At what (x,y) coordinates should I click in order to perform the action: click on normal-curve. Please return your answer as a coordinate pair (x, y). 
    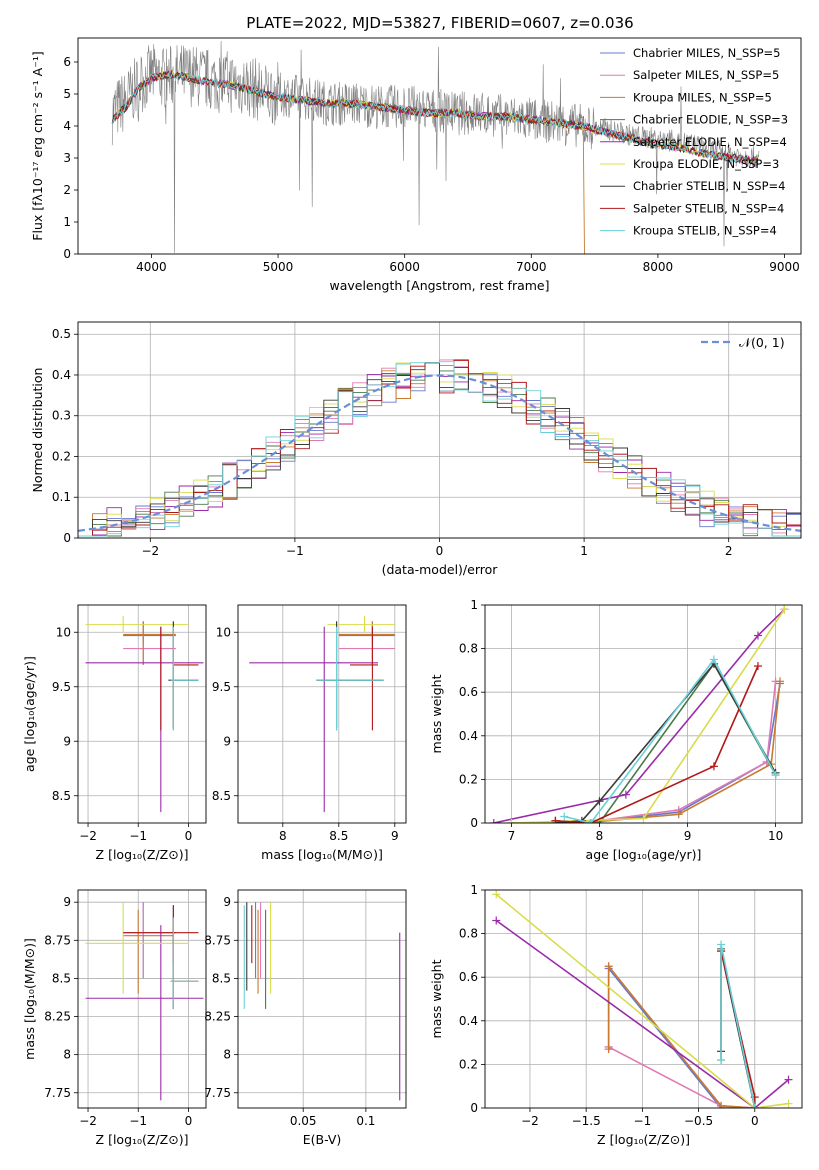
    Looking at the image, I should click on (439, 453).